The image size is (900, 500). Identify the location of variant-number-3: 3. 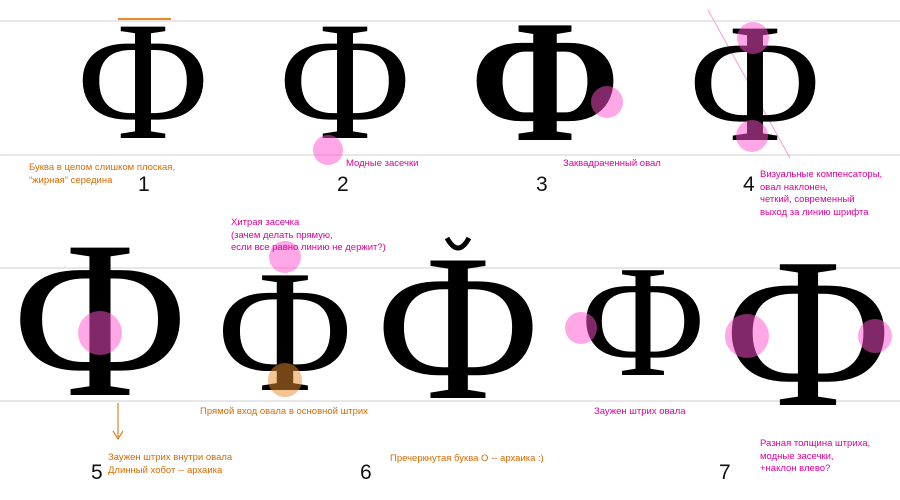
(542, 184).